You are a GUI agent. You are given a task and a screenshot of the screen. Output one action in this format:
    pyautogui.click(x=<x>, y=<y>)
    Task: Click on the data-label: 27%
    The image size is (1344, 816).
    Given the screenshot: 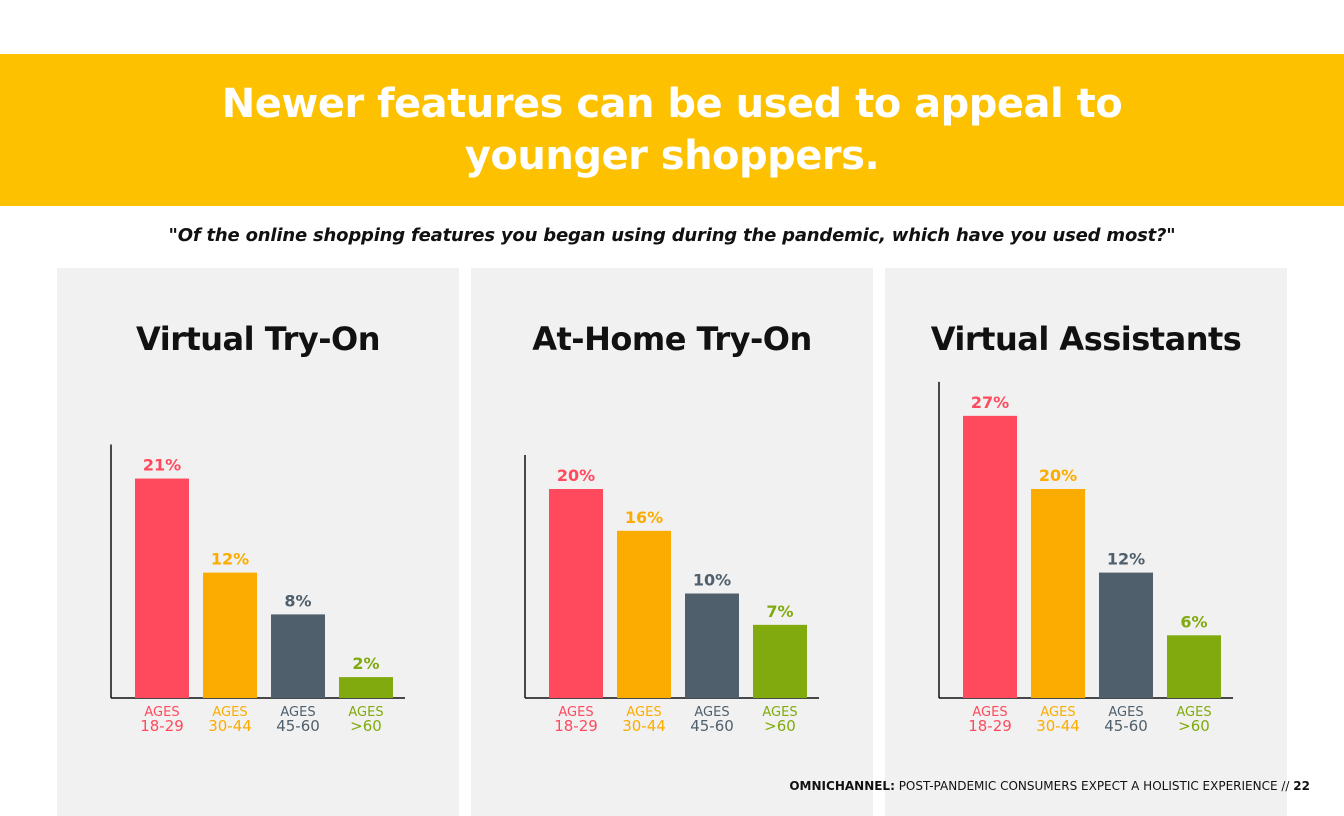 What is the action you would take?
    pyautogui.click(x=990, y=402)
    